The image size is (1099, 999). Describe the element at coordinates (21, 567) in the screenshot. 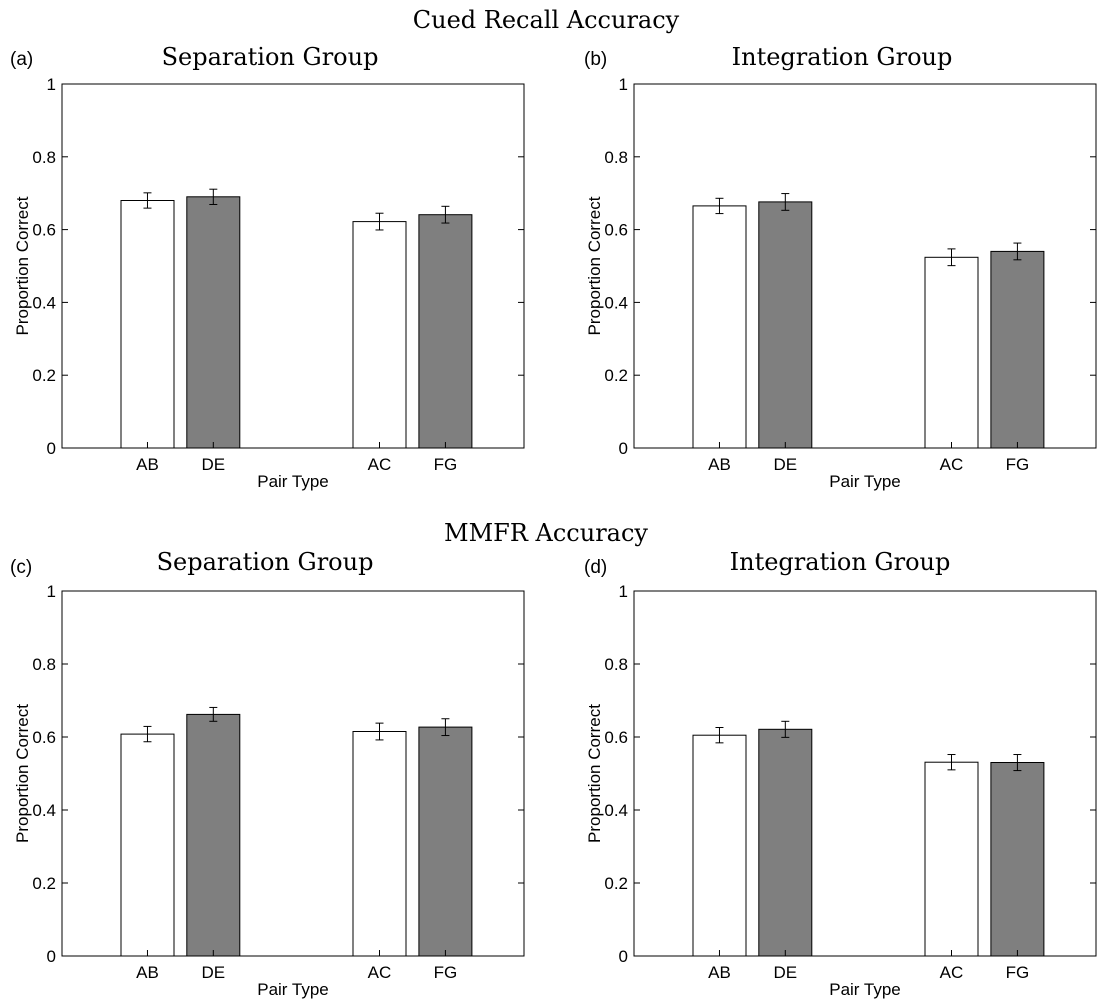

I see `panel-label: (c)` at that location.